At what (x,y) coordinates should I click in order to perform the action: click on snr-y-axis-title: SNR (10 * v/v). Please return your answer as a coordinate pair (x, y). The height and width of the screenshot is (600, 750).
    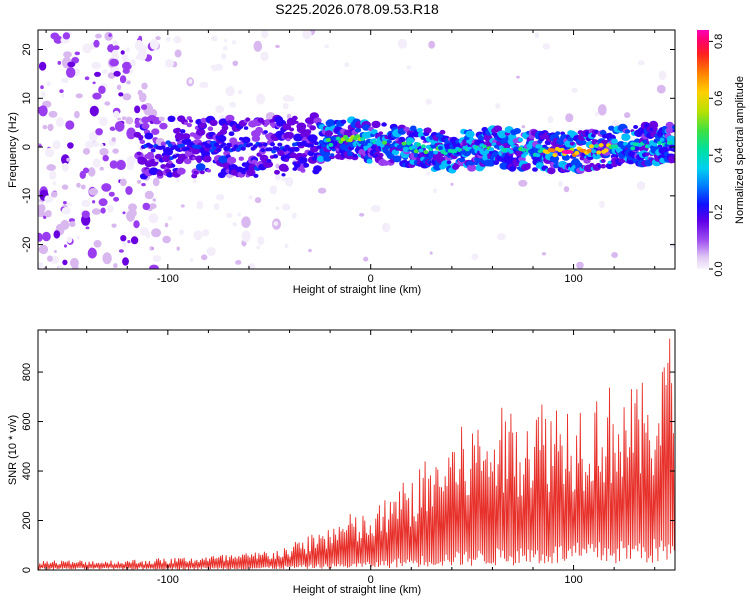
    Looking at the image, I should click on (13, 450).